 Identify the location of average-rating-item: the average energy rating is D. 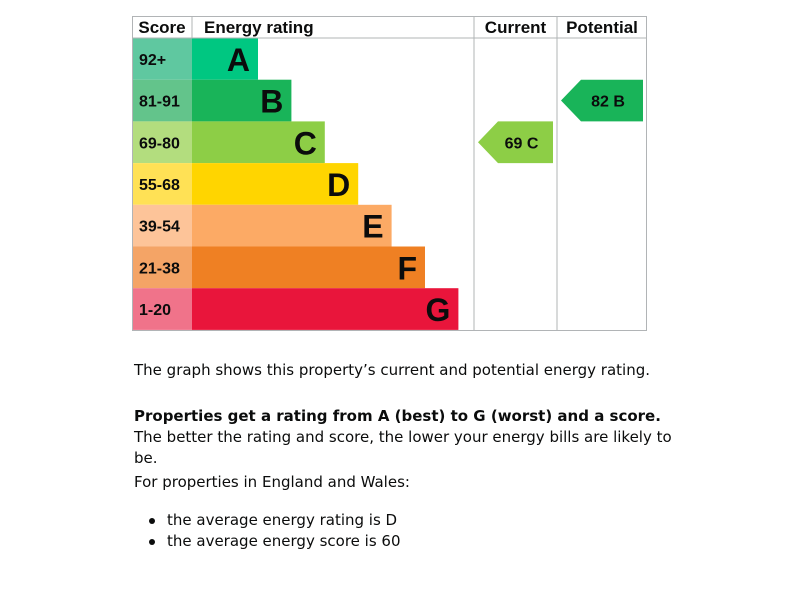
(267, 520).